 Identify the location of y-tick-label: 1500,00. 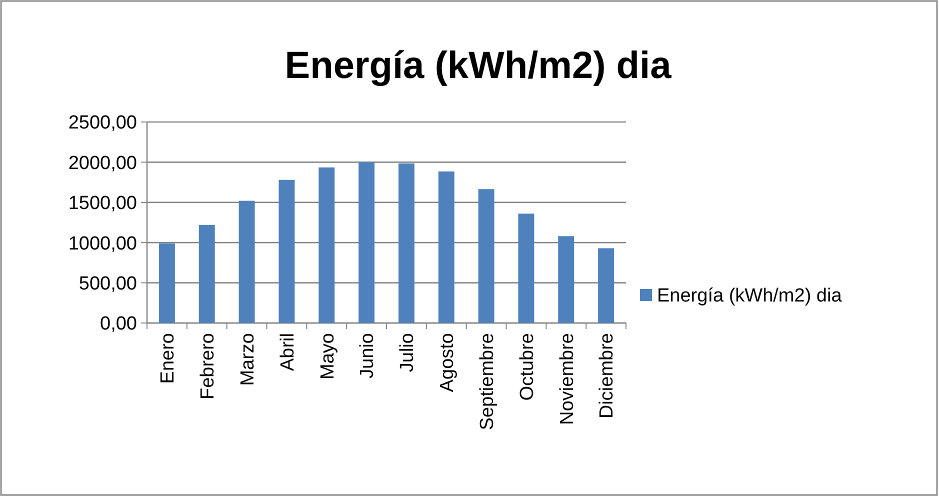
(102, 203).